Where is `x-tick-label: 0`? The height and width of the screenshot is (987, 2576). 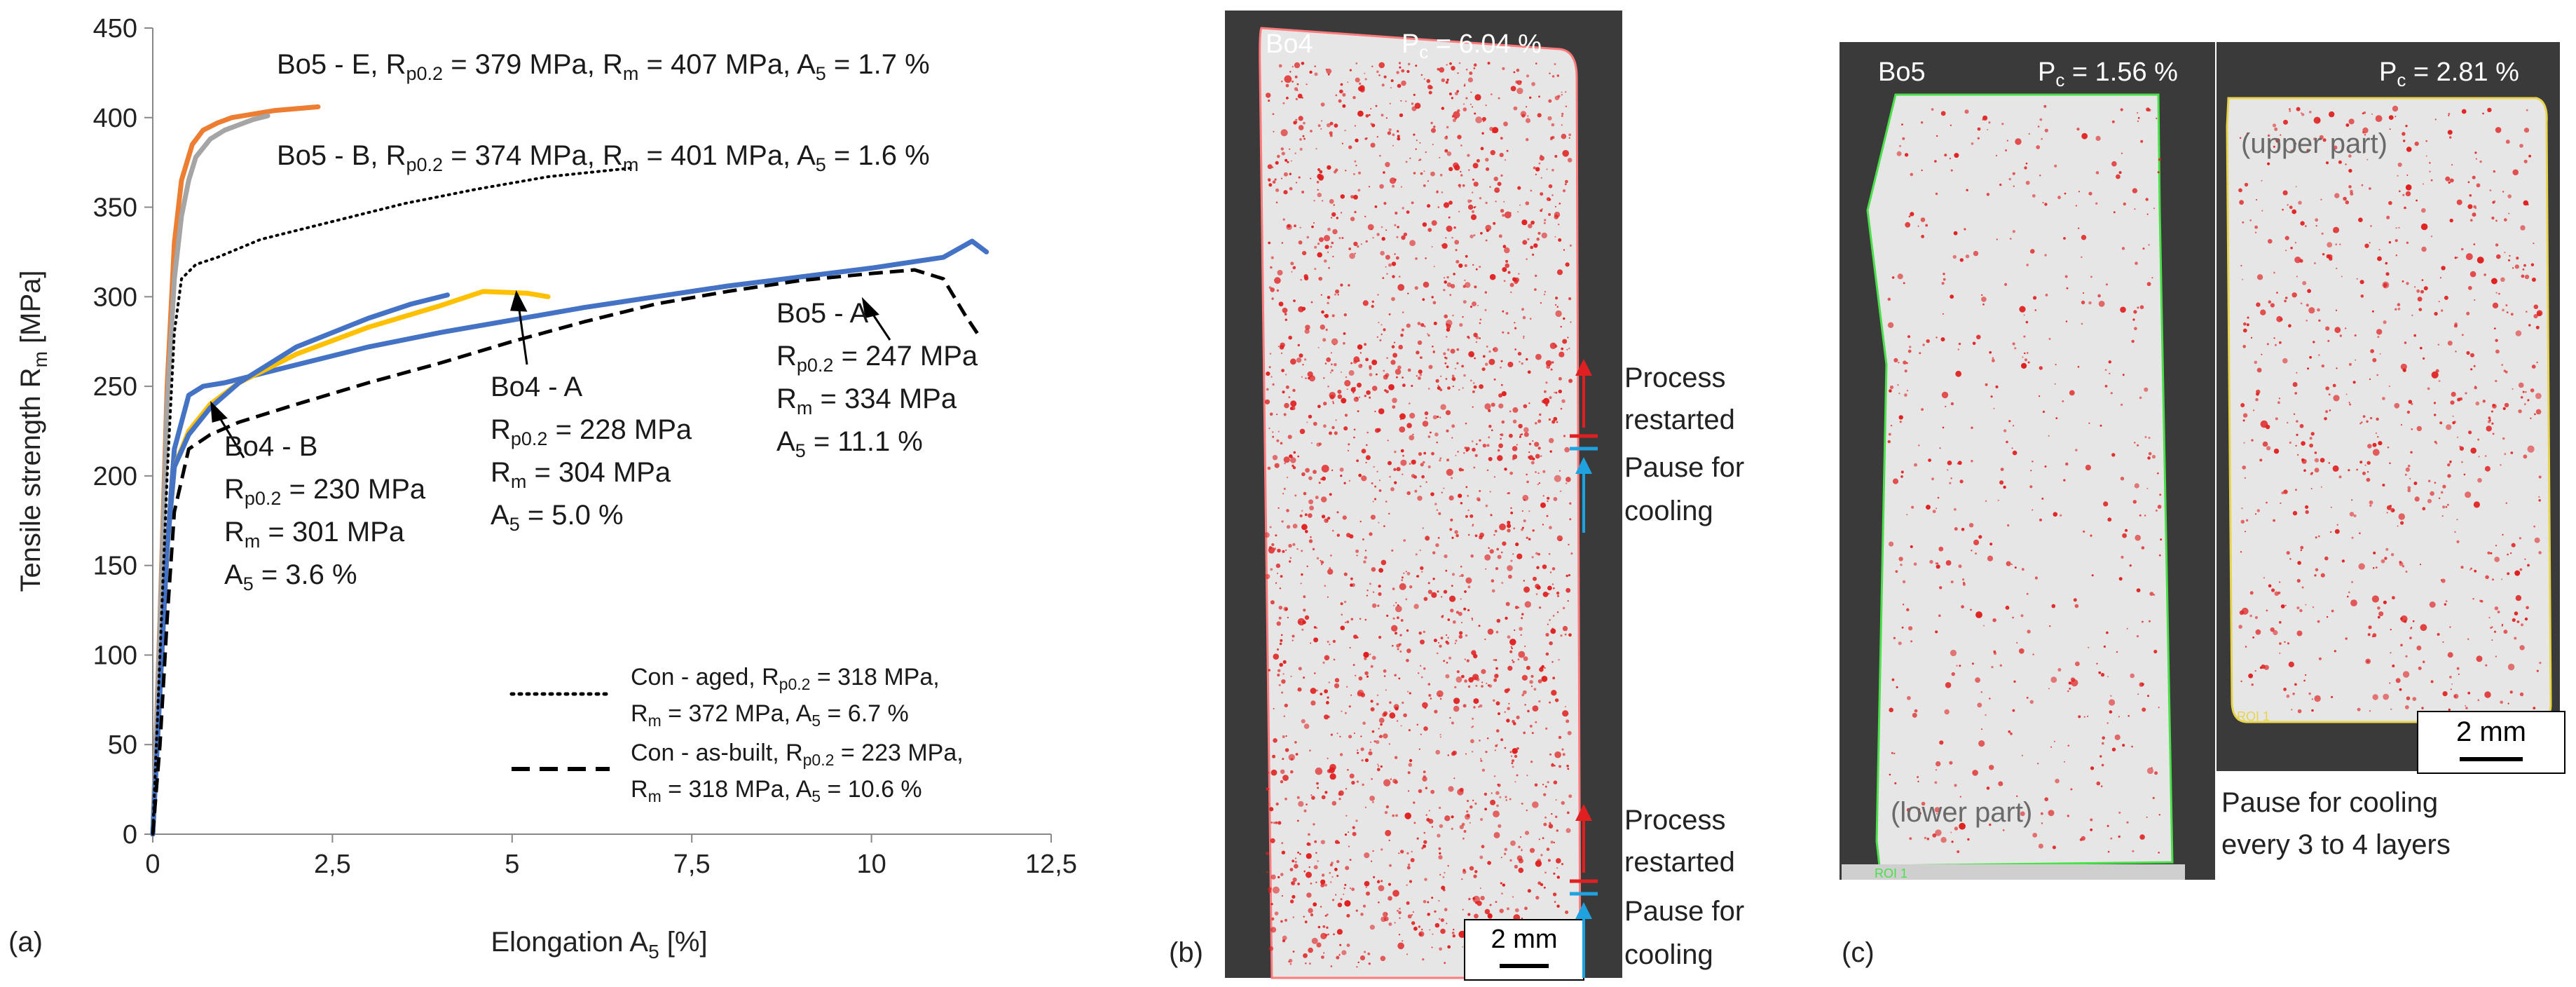
x-tick-label: 0 is located at coordinates (152, 864).